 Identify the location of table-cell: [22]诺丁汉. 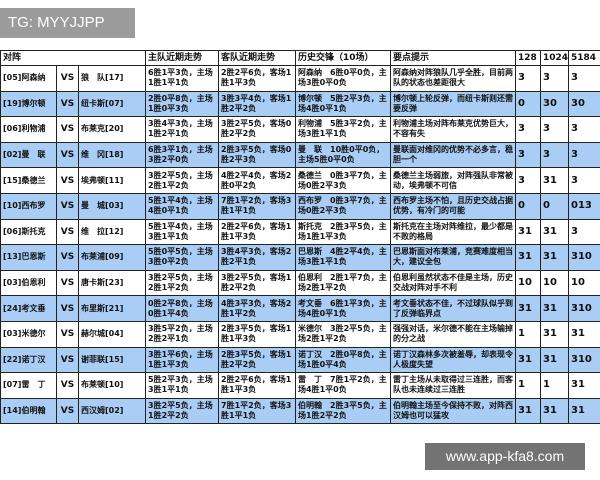
(28, 360).